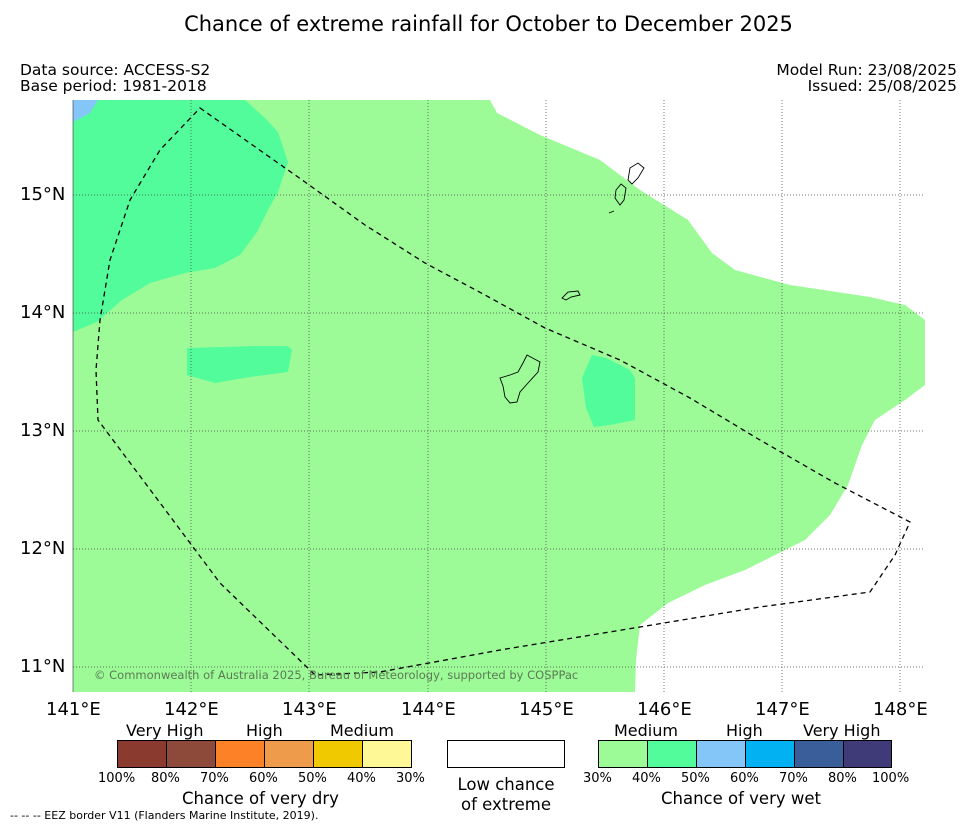 The image size is (977, 827). Describe the element at coordinates (43, 548) in the screenshot. I see `lat-label-12n: 12°N` at that location.